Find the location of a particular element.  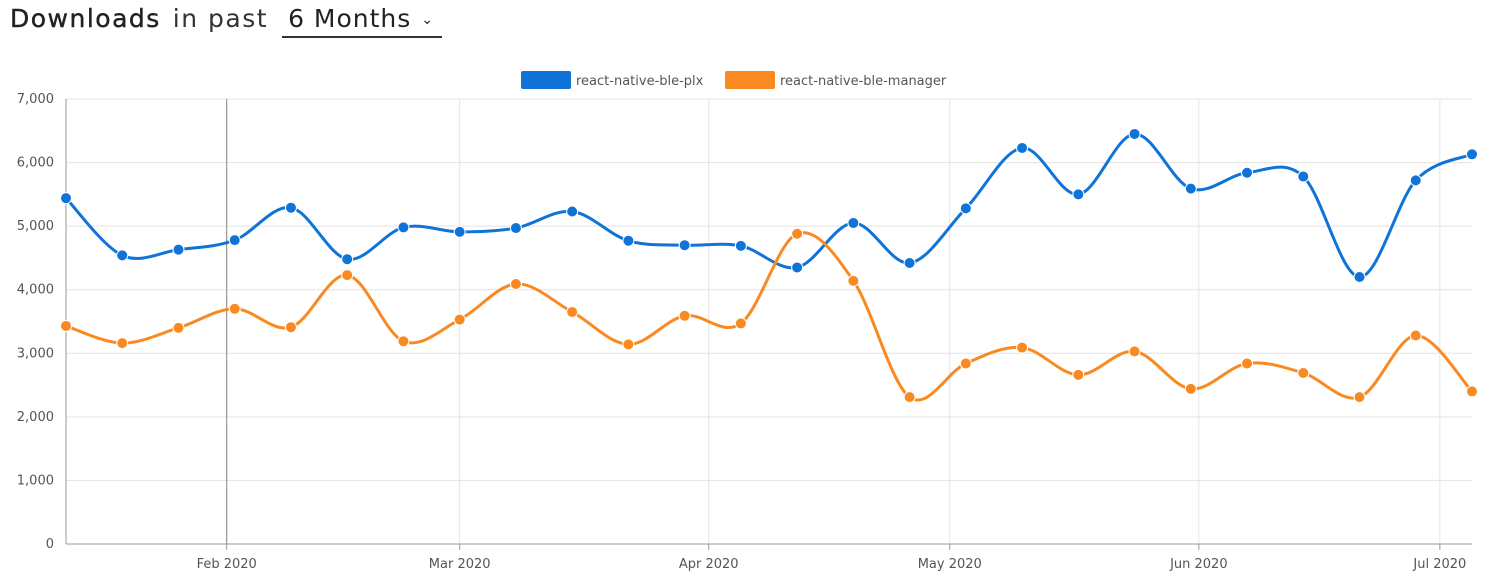

x-tick-label: Jul 2020 is located at coordinates (1439, 564).